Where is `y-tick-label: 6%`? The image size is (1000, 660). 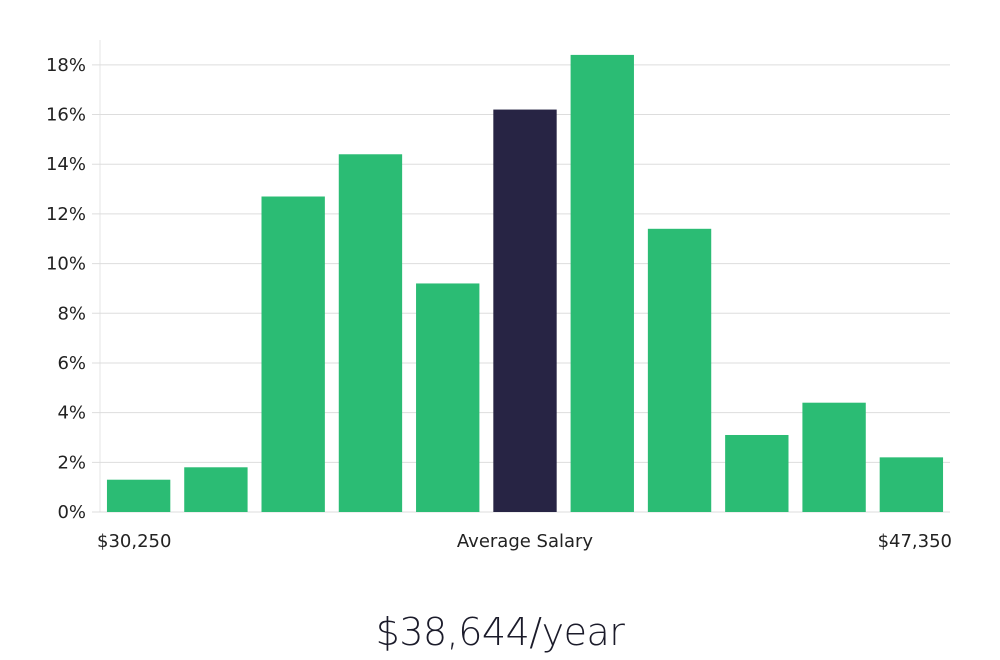 y-tick-label: 6% is located at coordinates (71, 363).